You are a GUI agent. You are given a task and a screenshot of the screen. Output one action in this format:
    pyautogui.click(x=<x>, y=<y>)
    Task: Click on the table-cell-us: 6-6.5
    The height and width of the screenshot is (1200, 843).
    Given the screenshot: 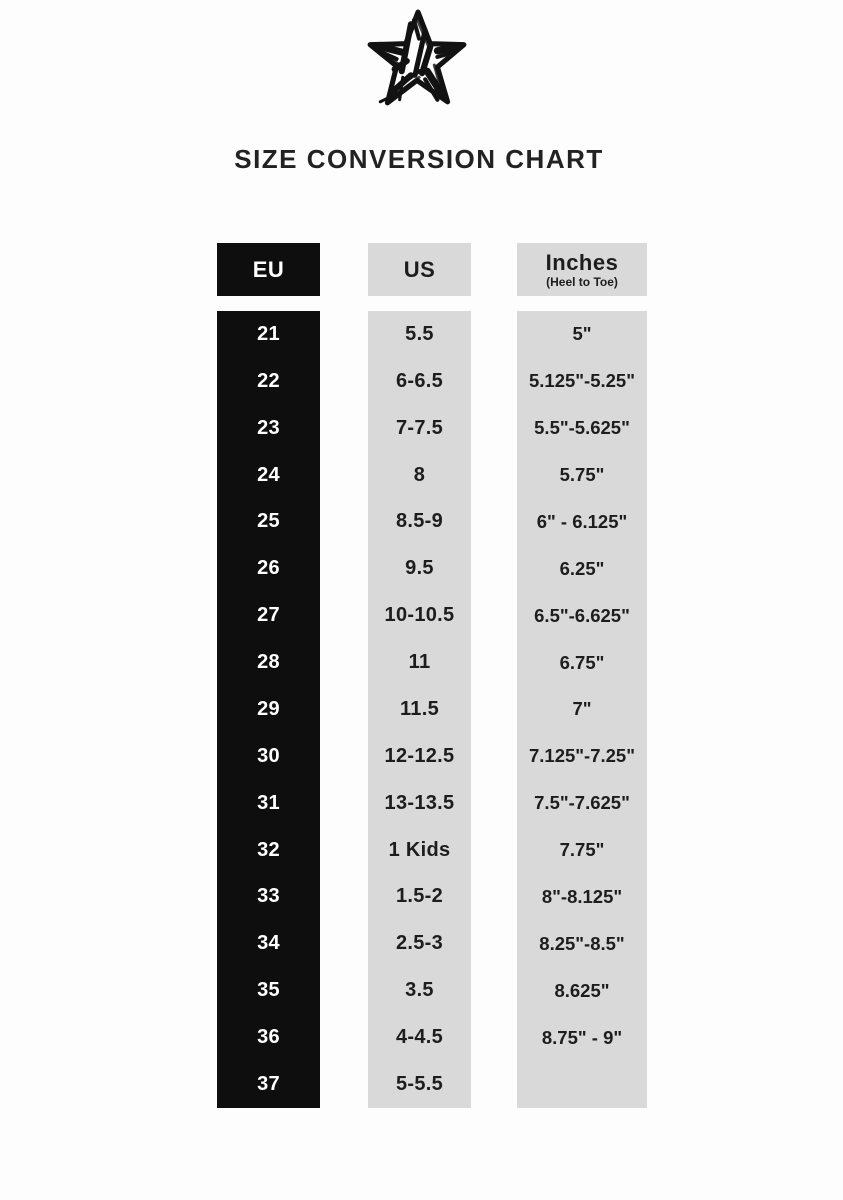 What is the action you would take?
    pyautogui.click(x=419, y=380)
    